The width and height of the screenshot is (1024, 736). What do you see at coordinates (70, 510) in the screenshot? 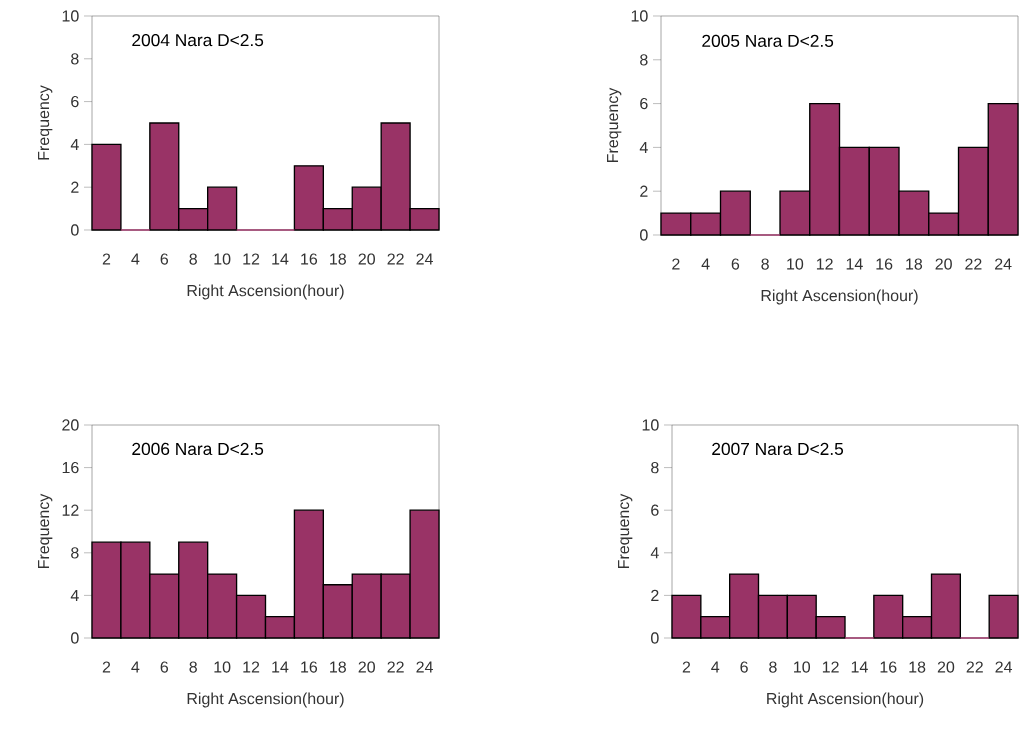
I see `y-tick-label: 12` at bounding box center [70, 510].